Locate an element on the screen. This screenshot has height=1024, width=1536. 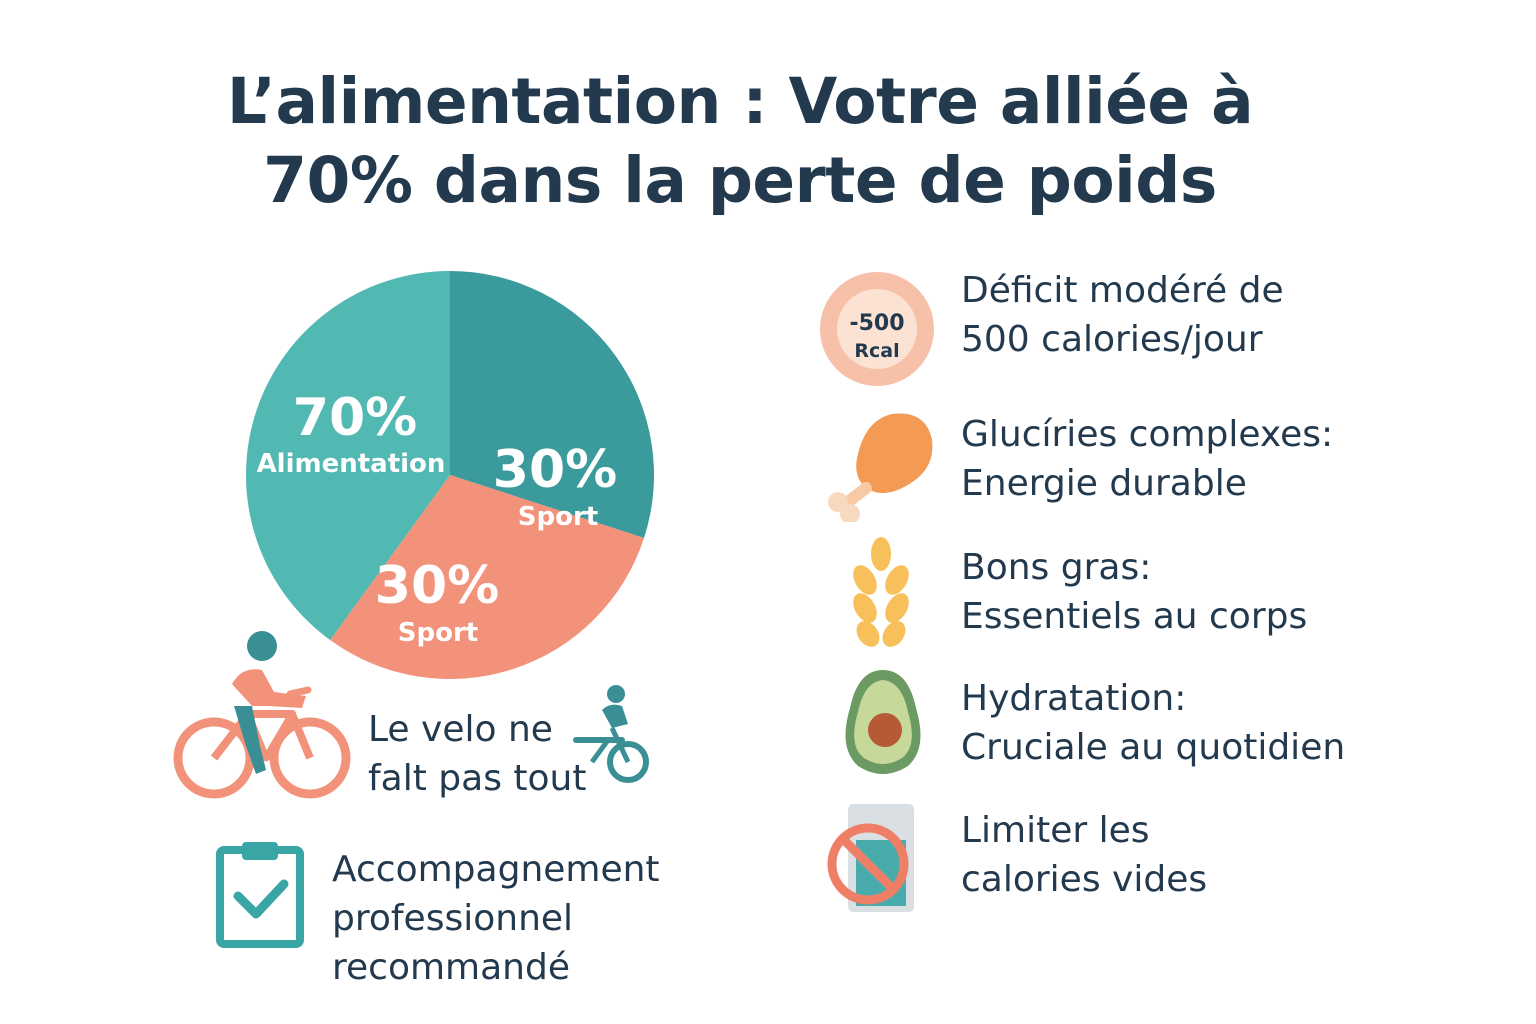
tip-3-line-2: Essentiels au corps is located at coordinates (1134, 616).